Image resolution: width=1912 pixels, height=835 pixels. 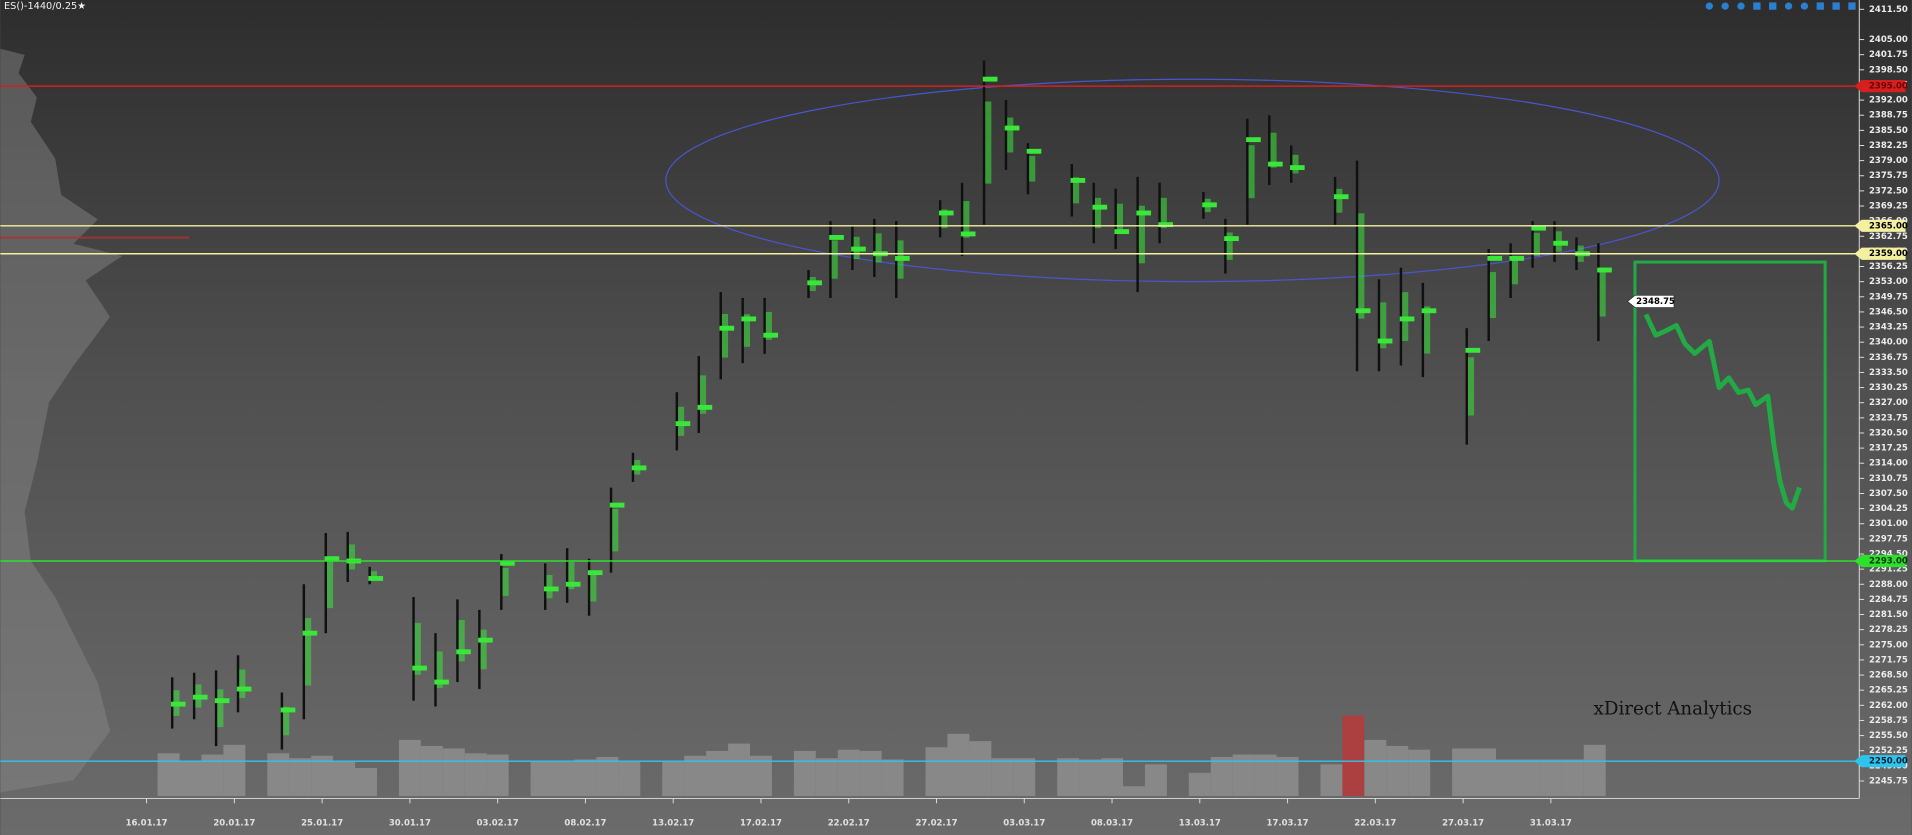 I want to click on y-tick-label: 2379.00, so click(x=1888, y=161).